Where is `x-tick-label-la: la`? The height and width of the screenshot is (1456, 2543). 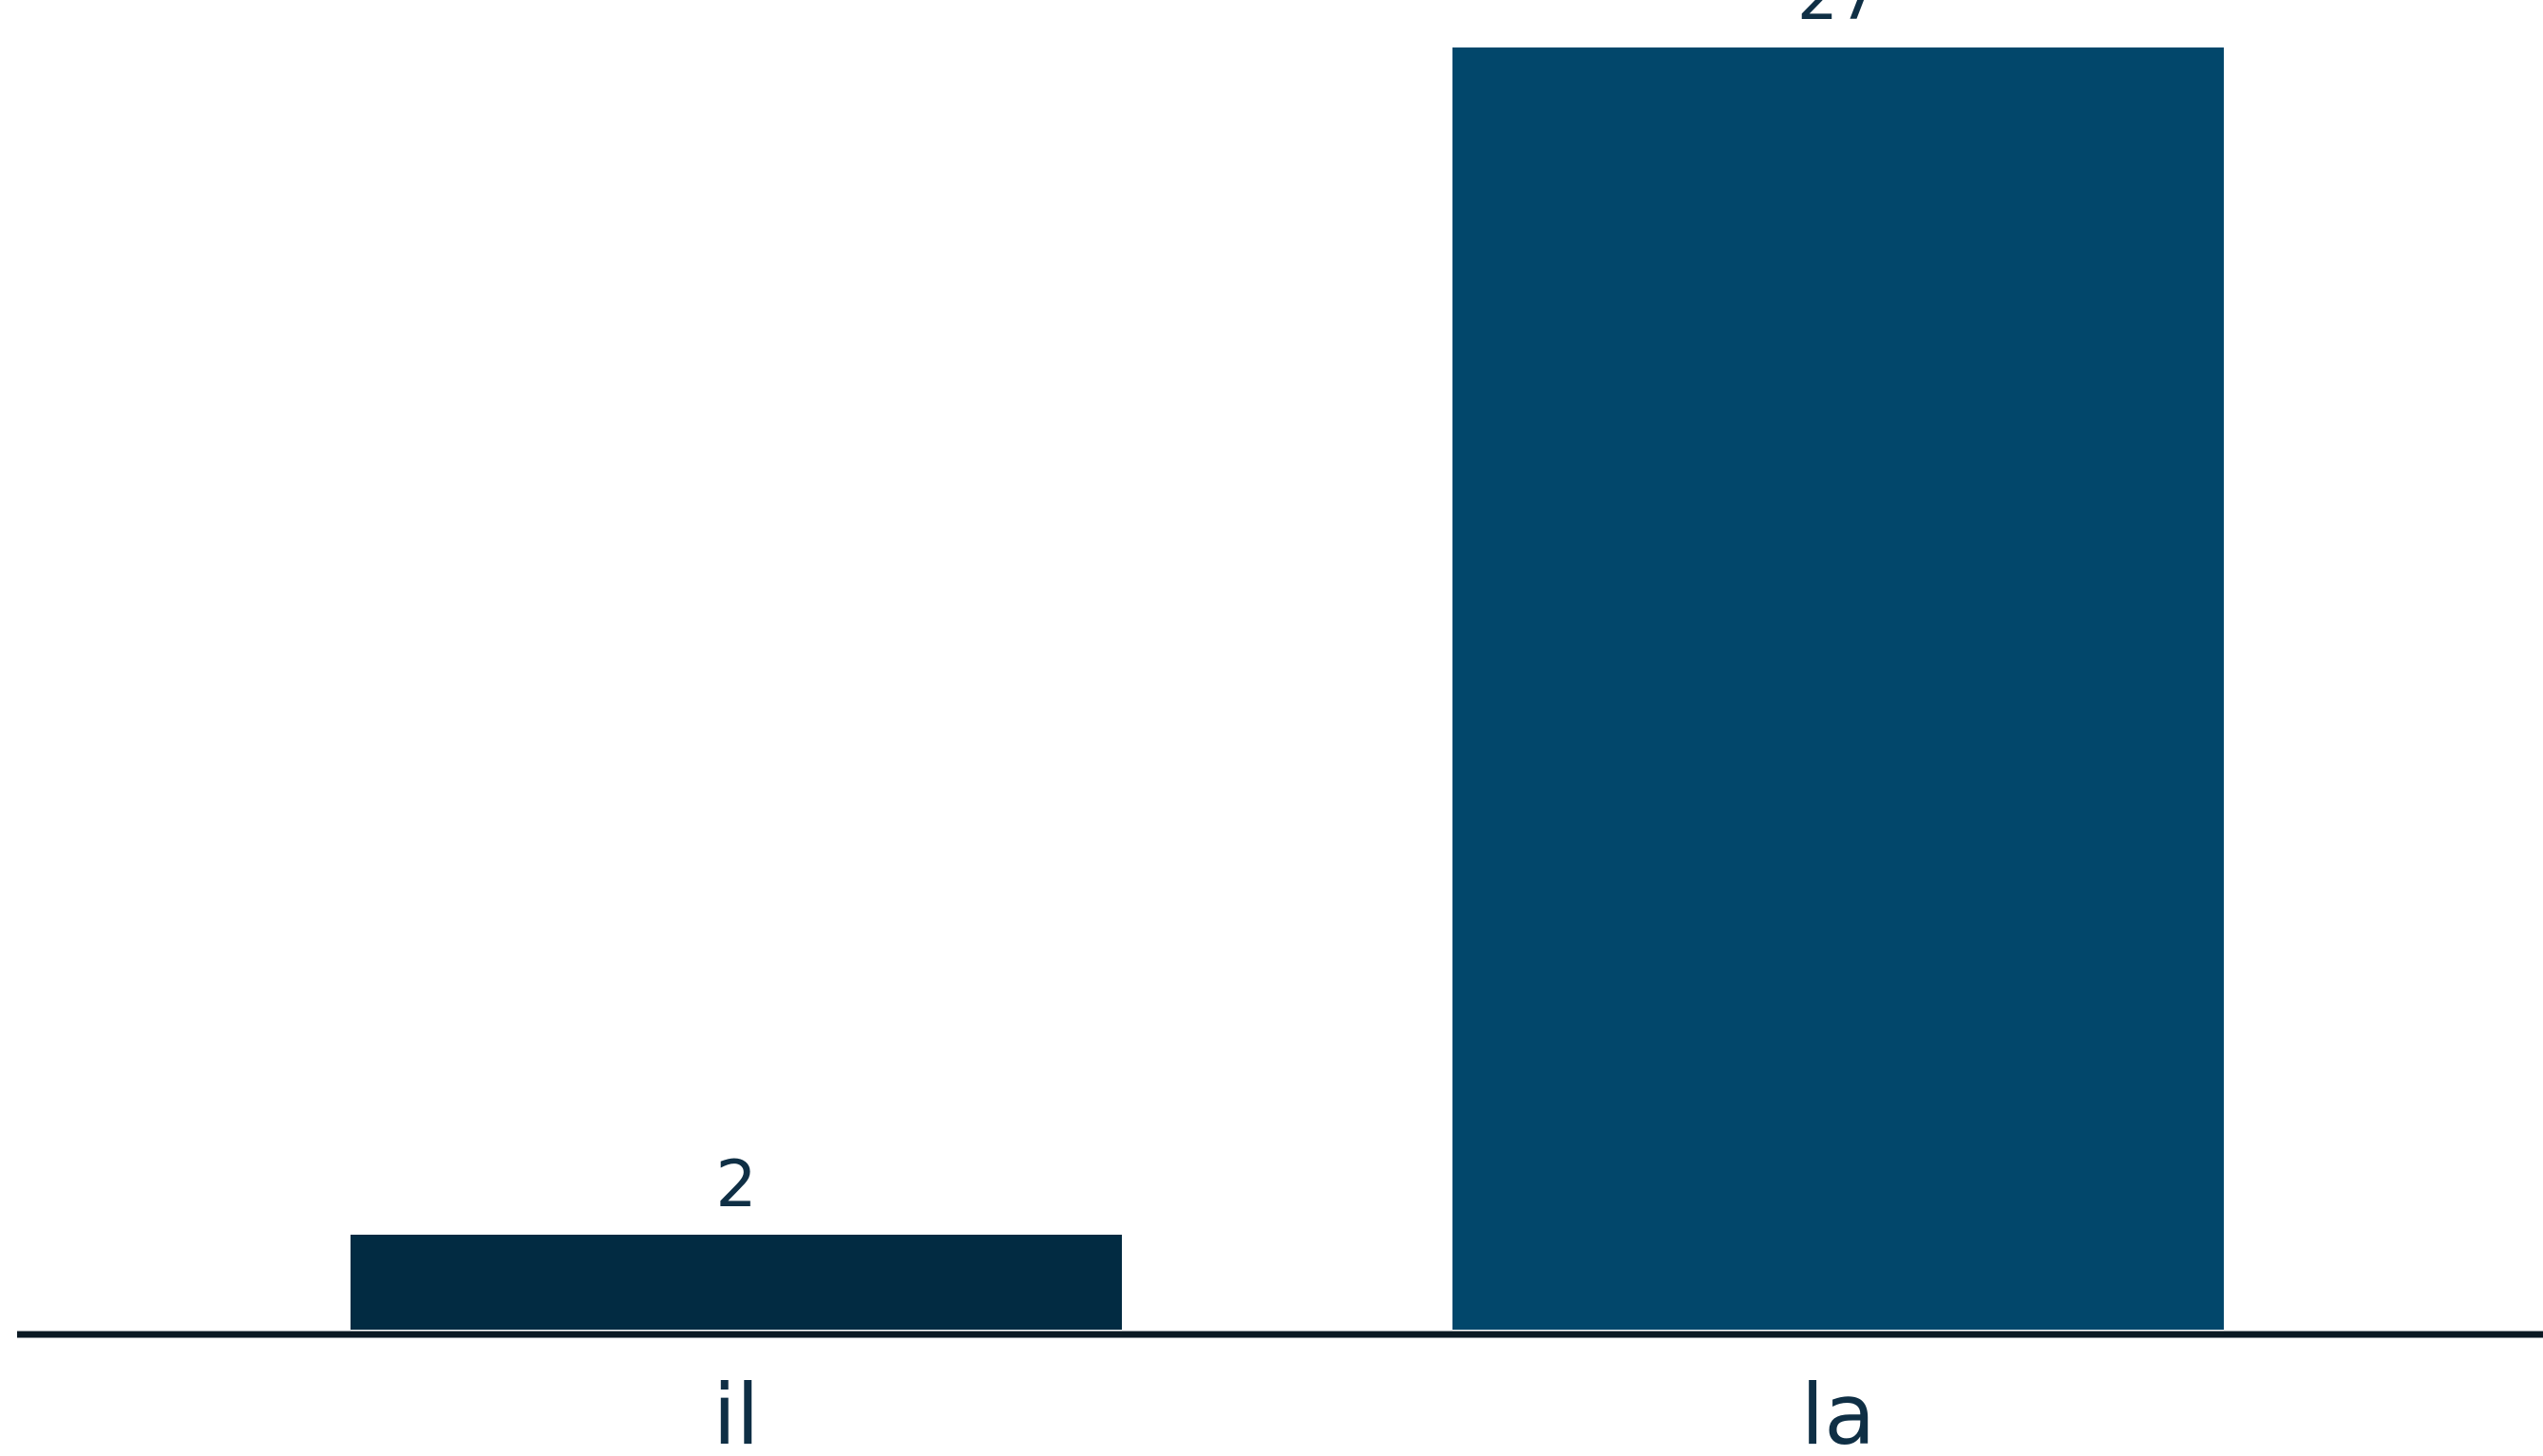 x-tick-label-la: la is located at coordinates (1838, 1411).